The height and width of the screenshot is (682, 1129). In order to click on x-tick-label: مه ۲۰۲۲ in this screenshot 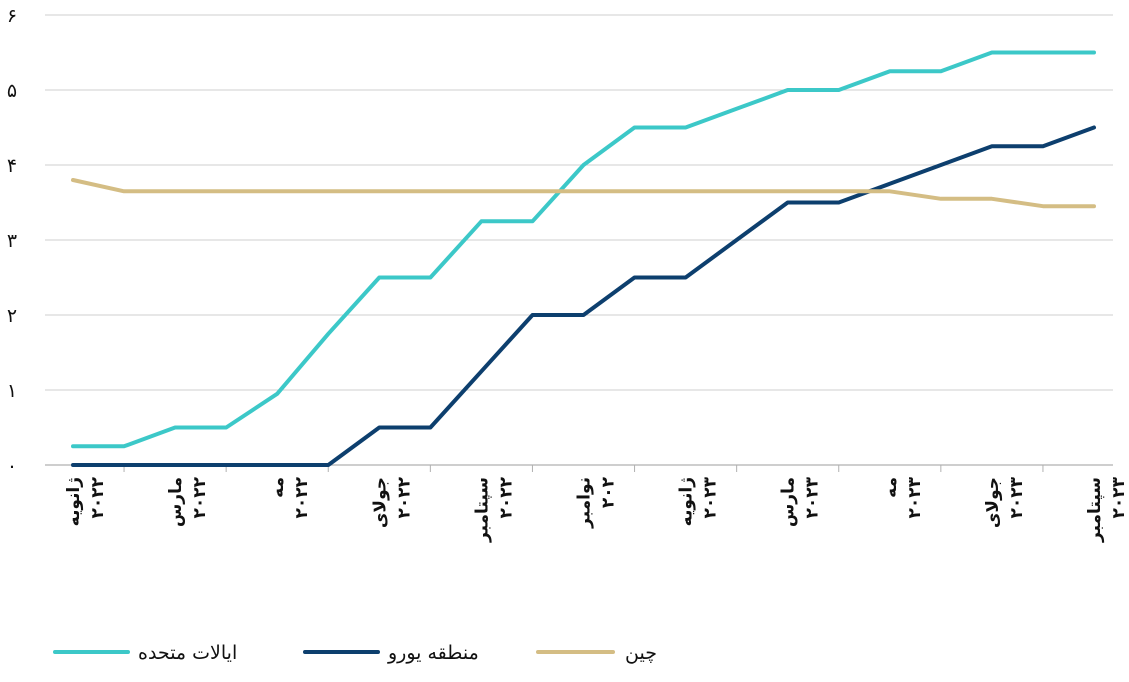, I will do `click(290, 497)`.